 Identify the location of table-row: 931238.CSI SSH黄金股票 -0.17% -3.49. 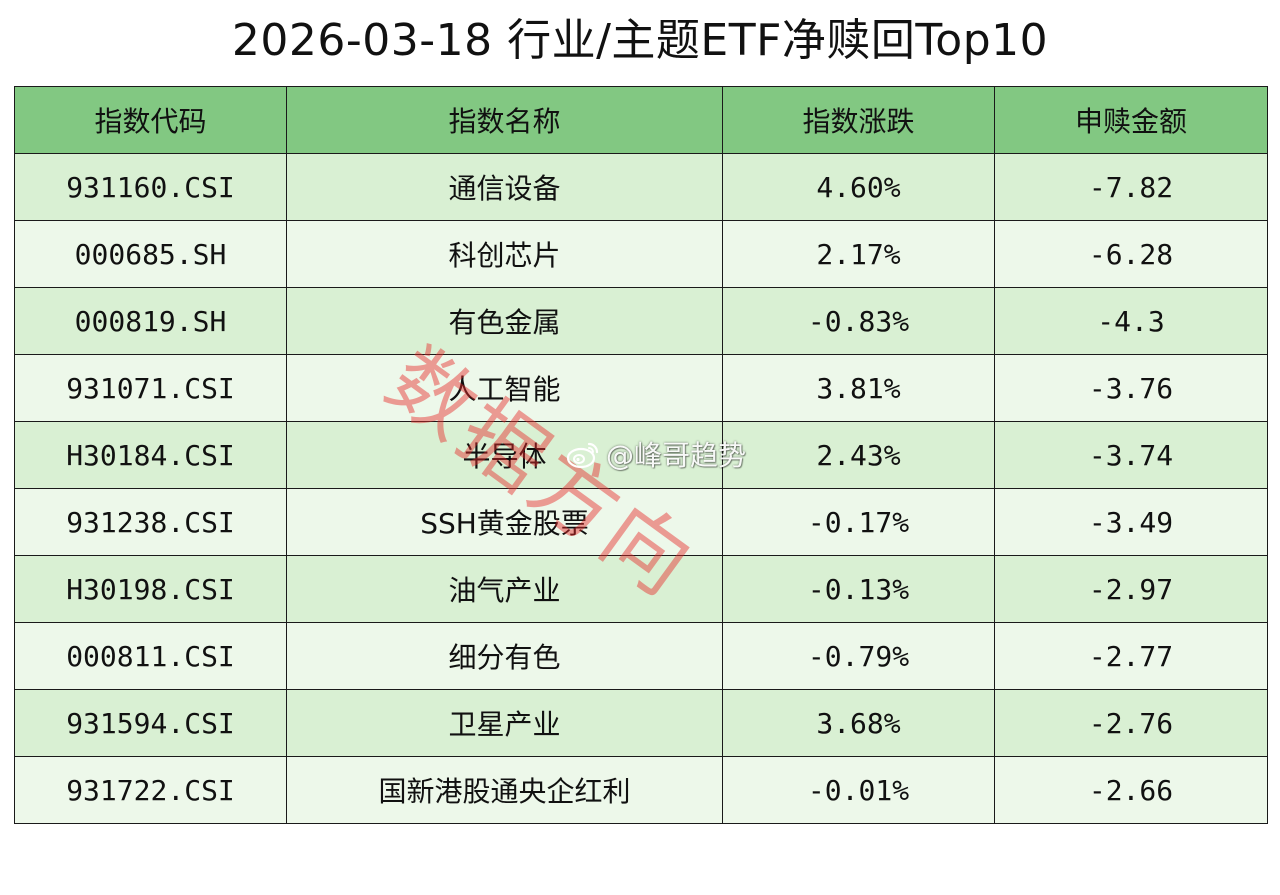
(641, 522).